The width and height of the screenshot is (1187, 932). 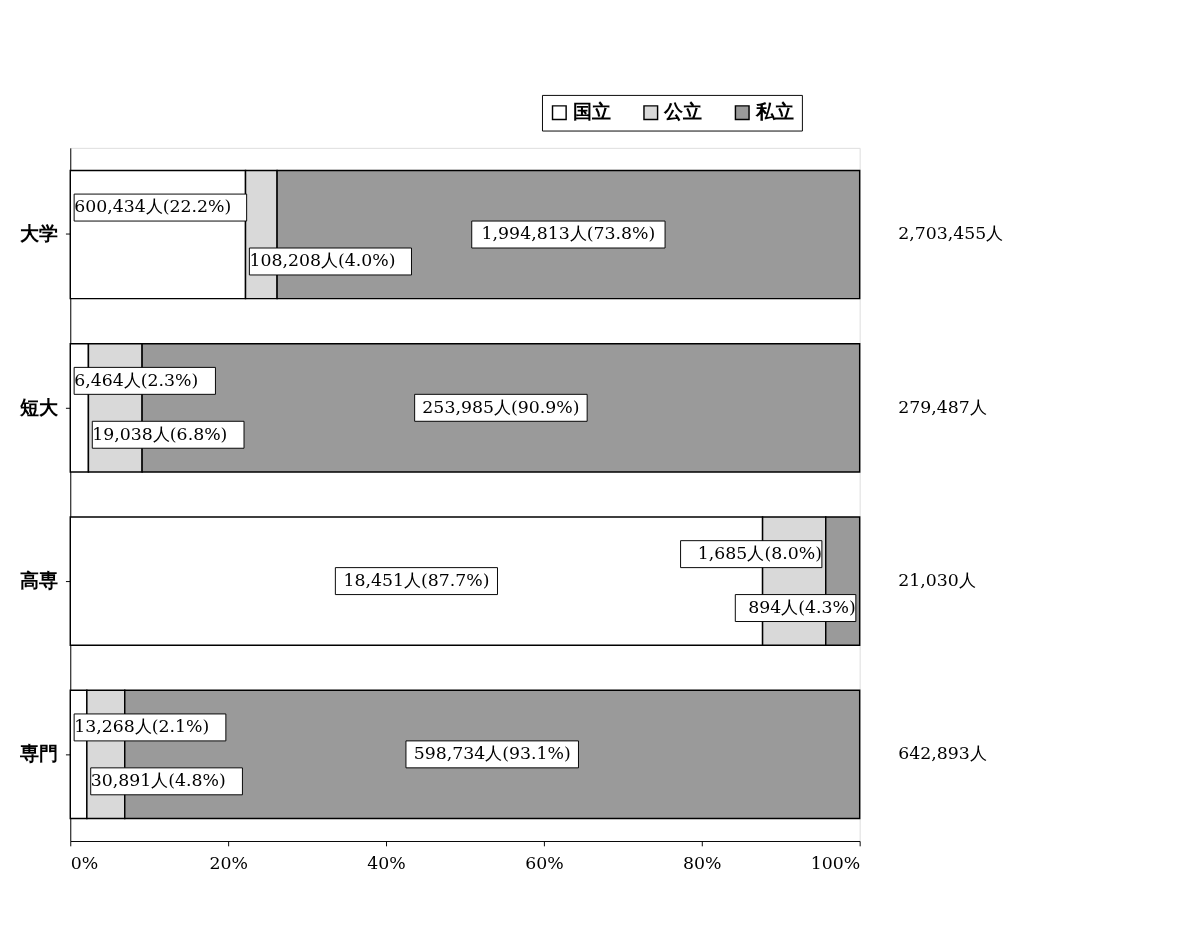 I want to click on data-label: 108,208人(4.0%), so click(x=322, y=260).